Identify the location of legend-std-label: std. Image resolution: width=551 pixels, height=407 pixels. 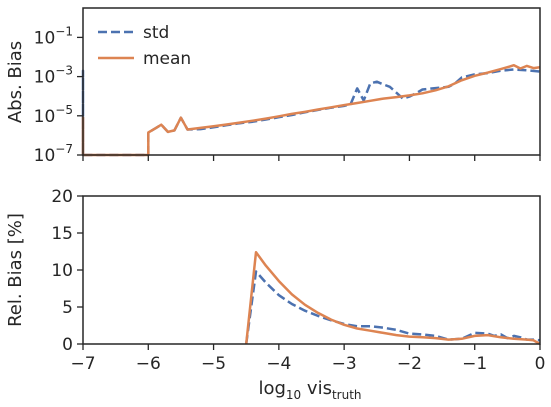
(156, 33).